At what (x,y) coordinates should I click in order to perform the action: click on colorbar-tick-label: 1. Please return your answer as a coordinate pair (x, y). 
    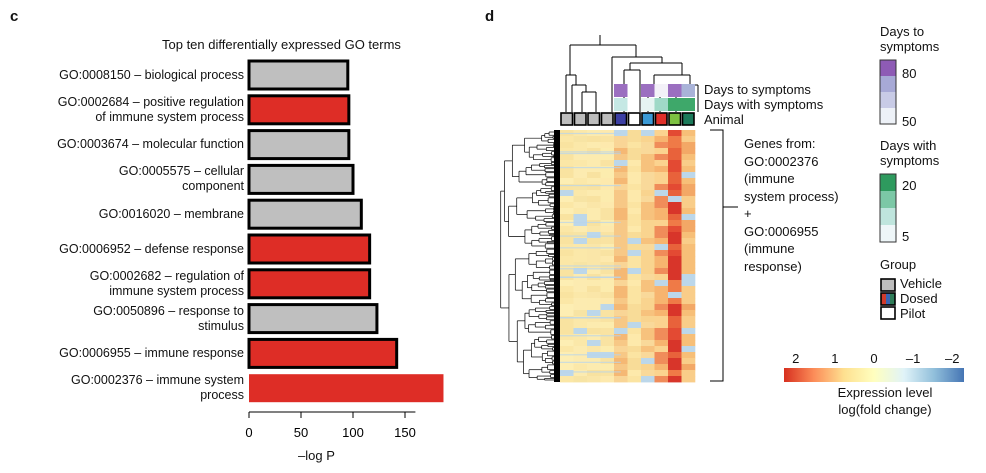
    Looking at the image, I should click on (835, 358).